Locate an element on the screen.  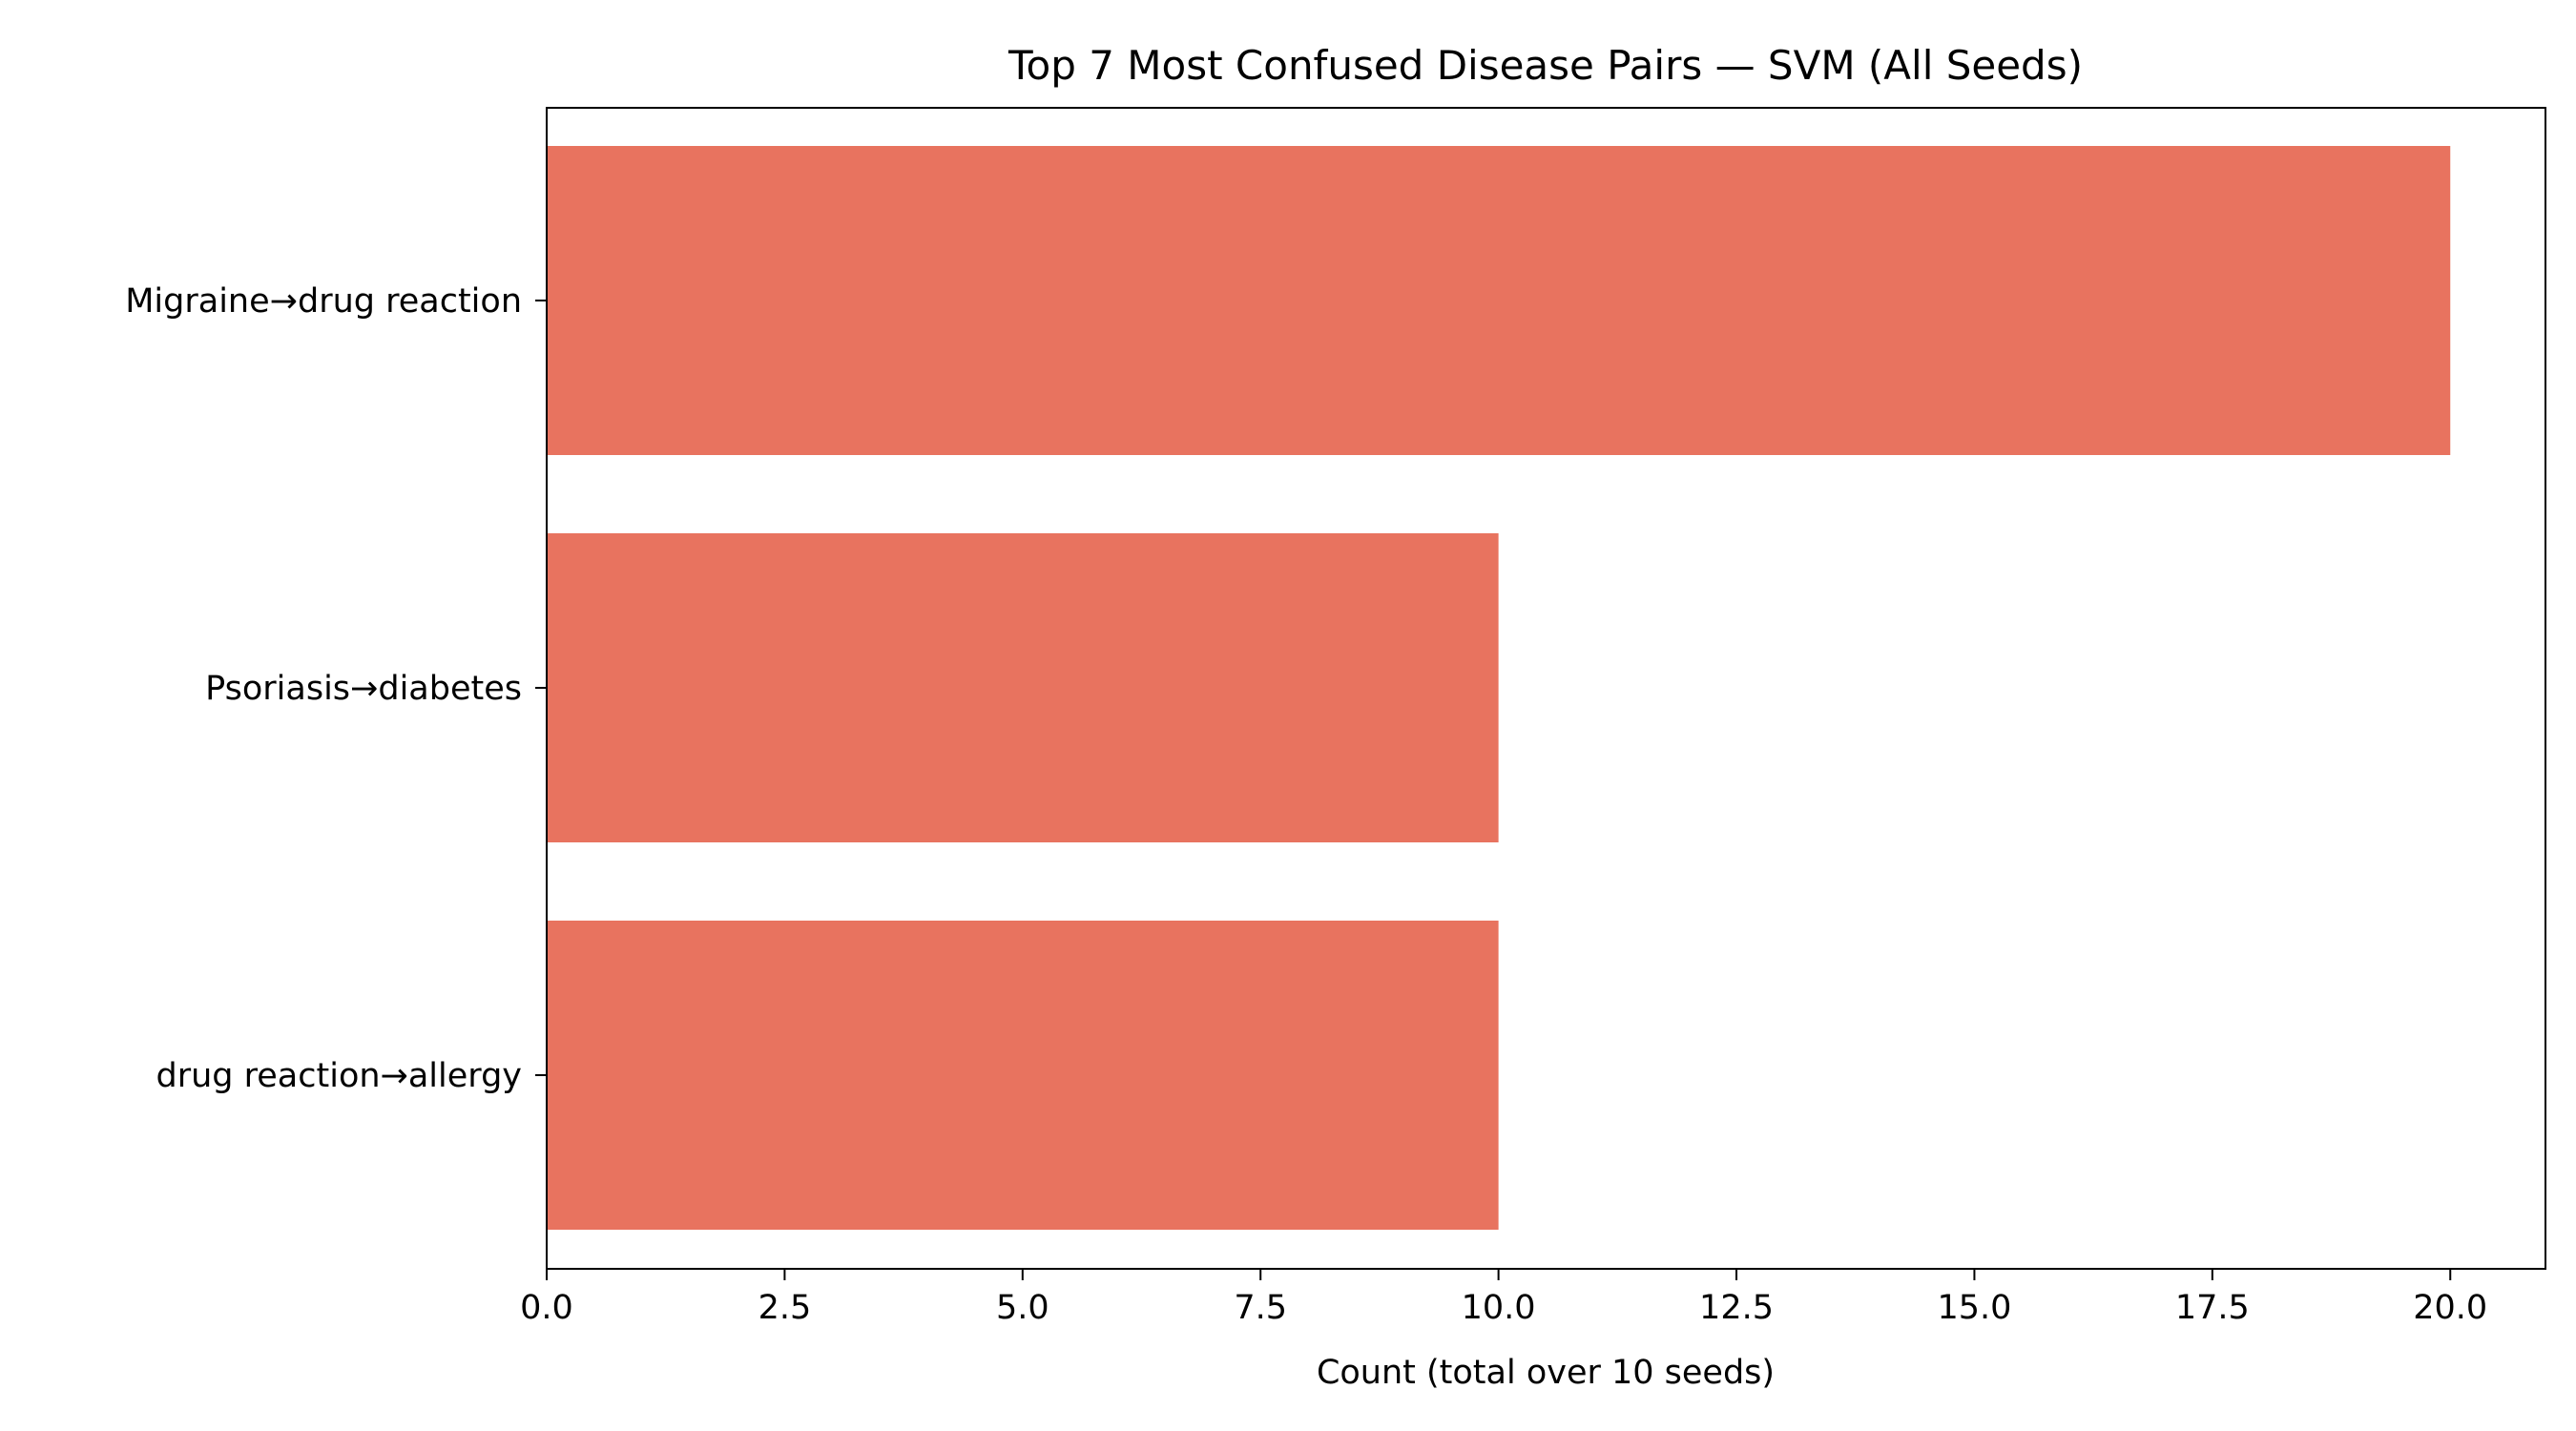
x-tick-label: 0.0 is located at coordinates (546, 1308).